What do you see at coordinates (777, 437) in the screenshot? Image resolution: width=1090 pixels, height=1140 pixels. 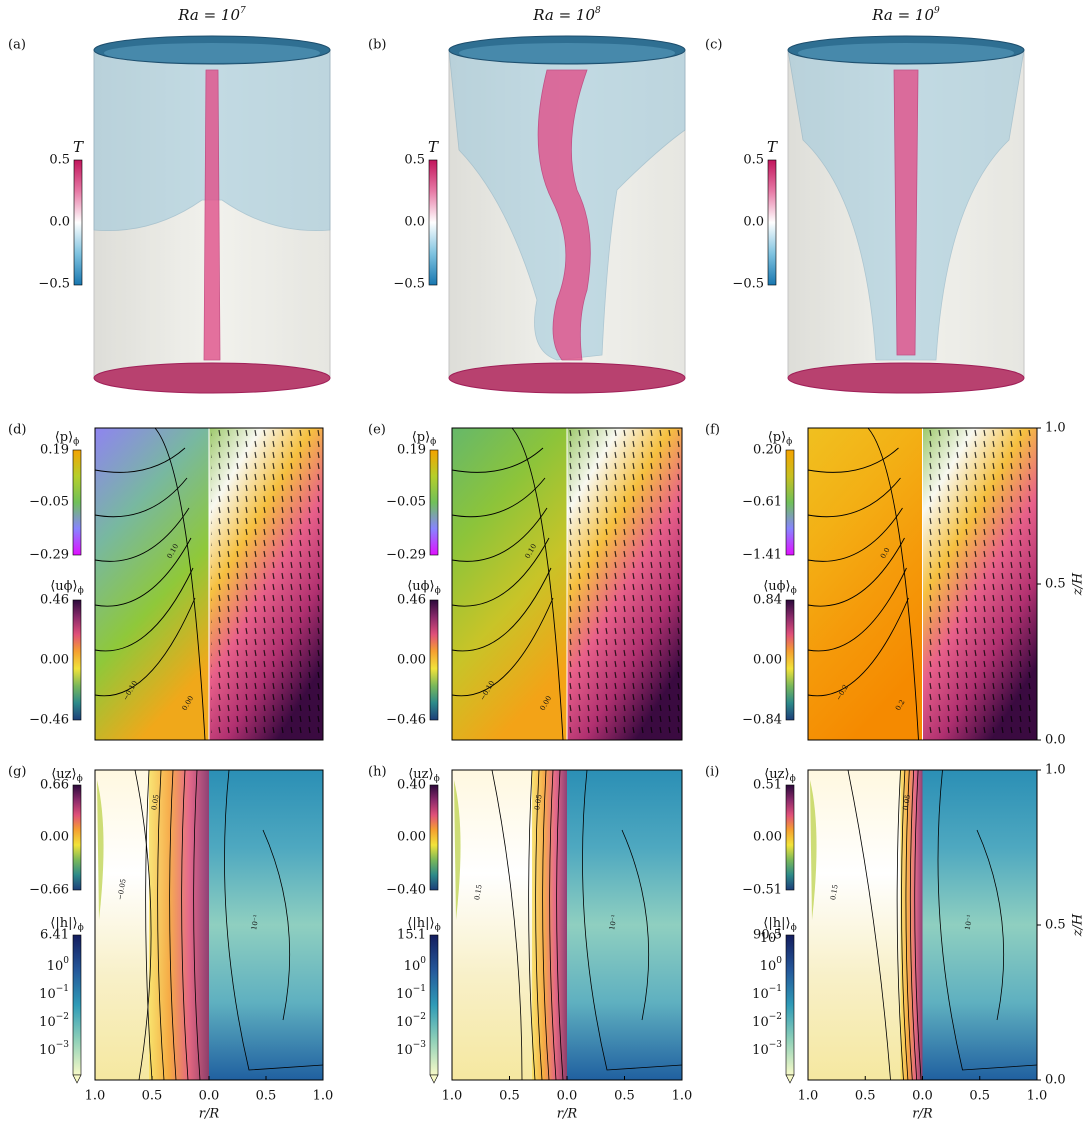 I see `label-main: ⟨p⟩` at bounding box center [777, 437].